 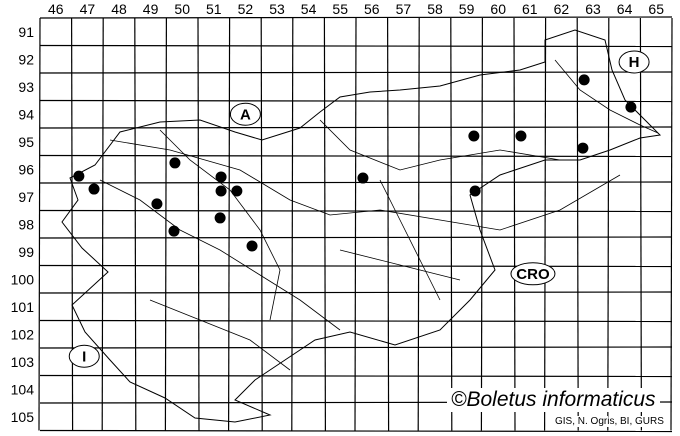 What do you see at coordinates (562, 9) in the screenshot?
I see `column-label: 62` at bounding box center [562, 9].